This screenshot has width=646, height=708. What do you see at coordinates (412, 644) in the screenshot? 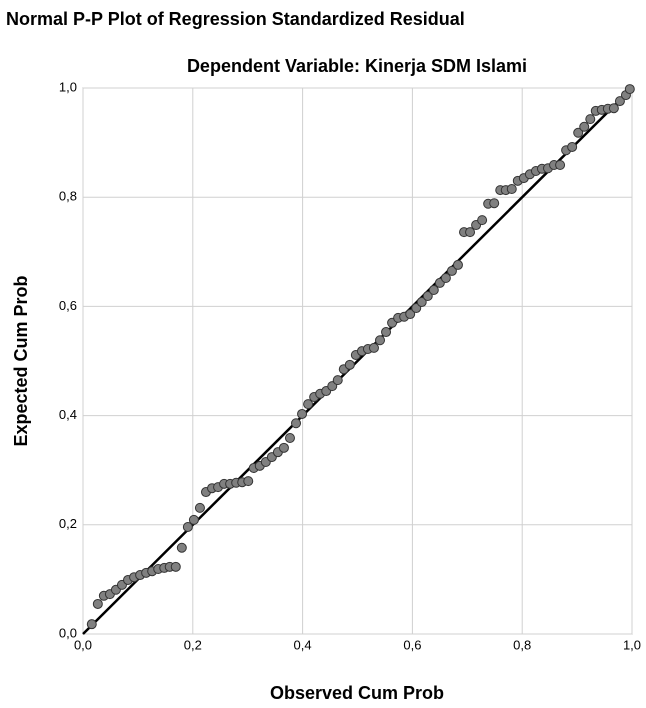
I see `x-tick-label: 0,6` at bounding box center [412, 644].